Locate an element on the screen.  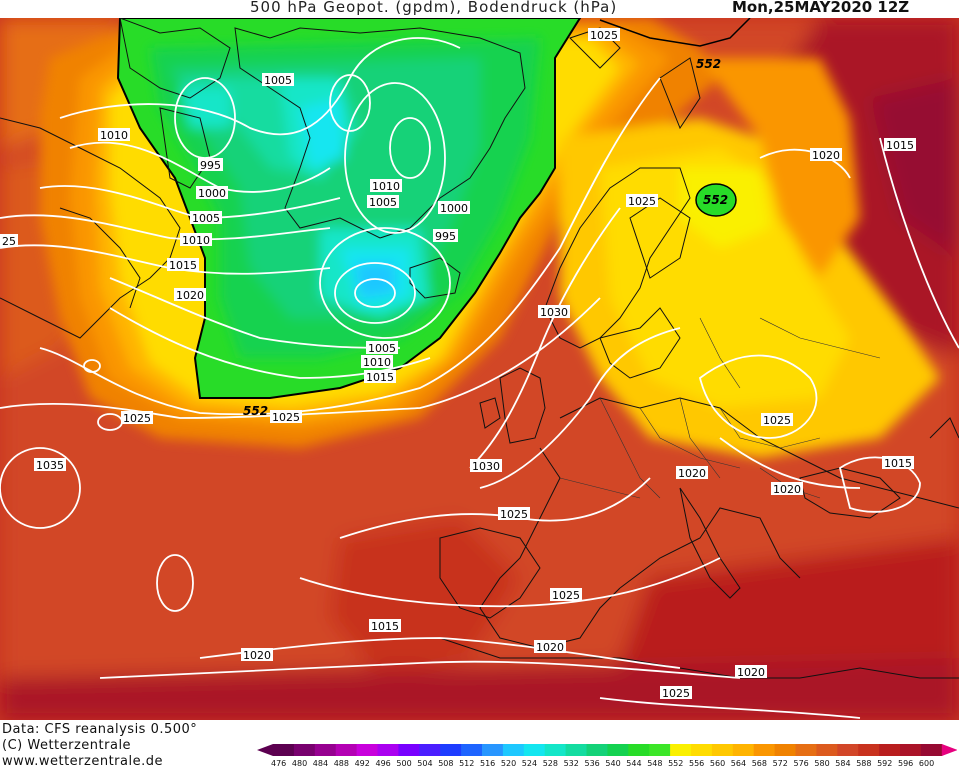
legend-tick-label: 524 is located at coordinates (529, 763).